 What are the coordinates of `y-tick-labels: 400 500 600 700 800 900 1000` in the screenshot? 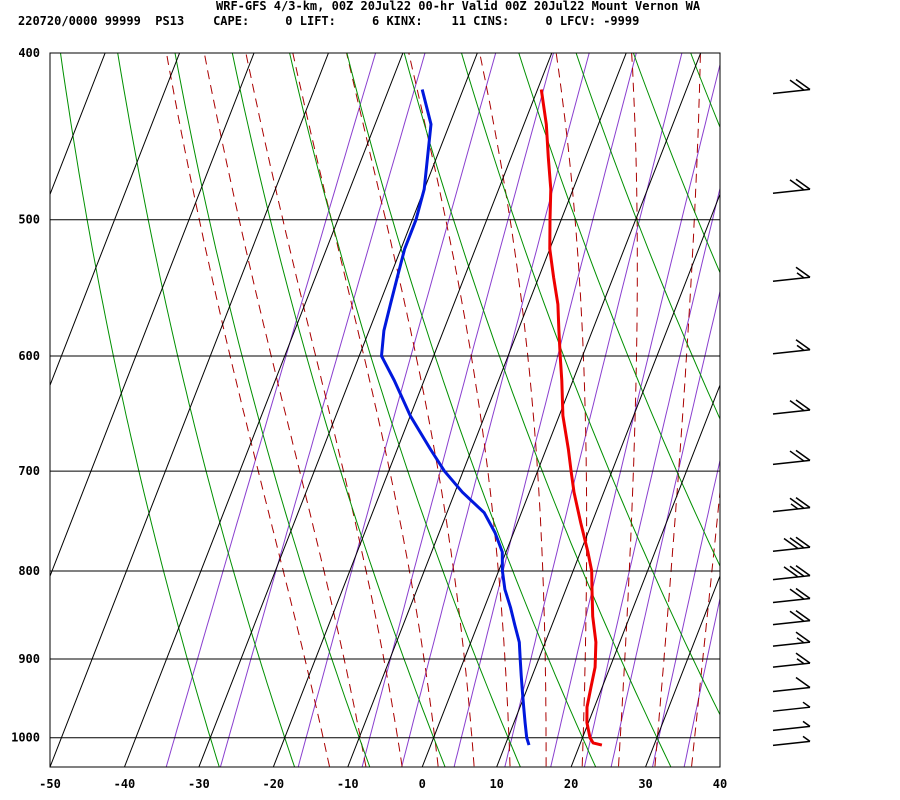 It's located at (25, 395).